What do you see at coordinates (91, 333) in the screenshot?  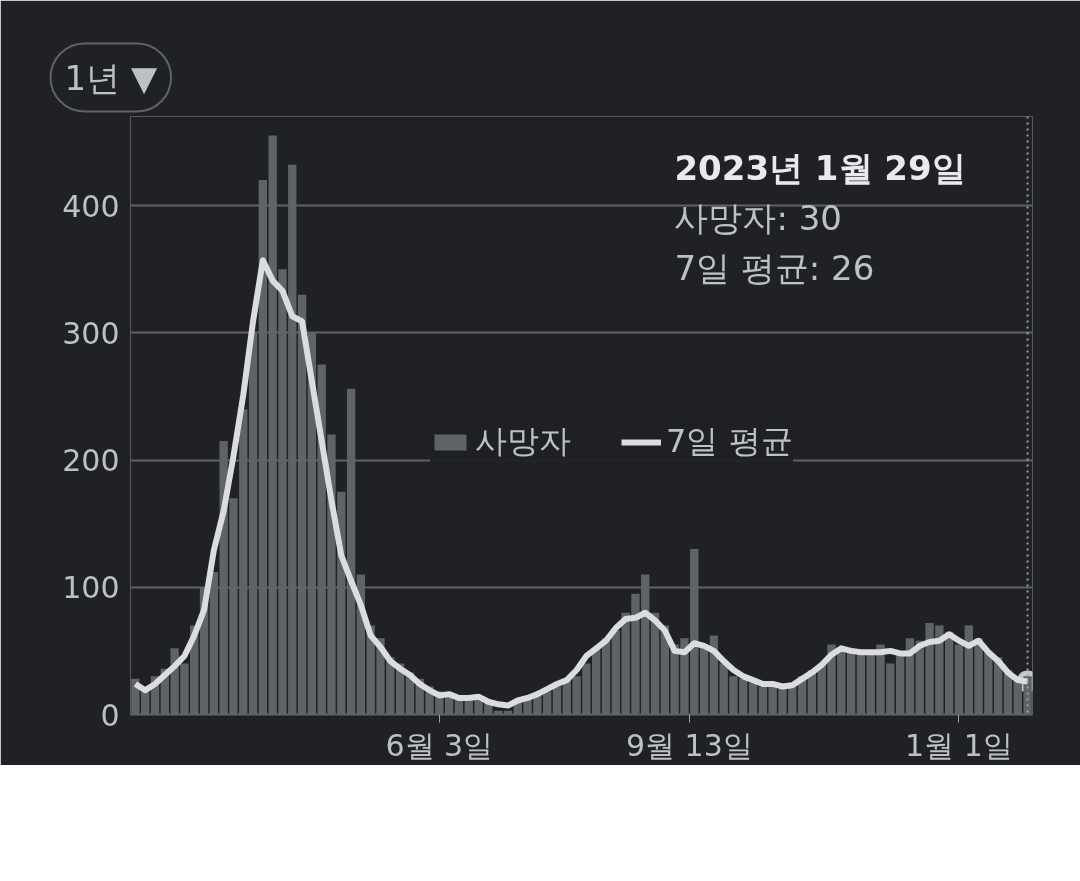 I see `y-tick-label: 300` at bounding box center [91, 333].